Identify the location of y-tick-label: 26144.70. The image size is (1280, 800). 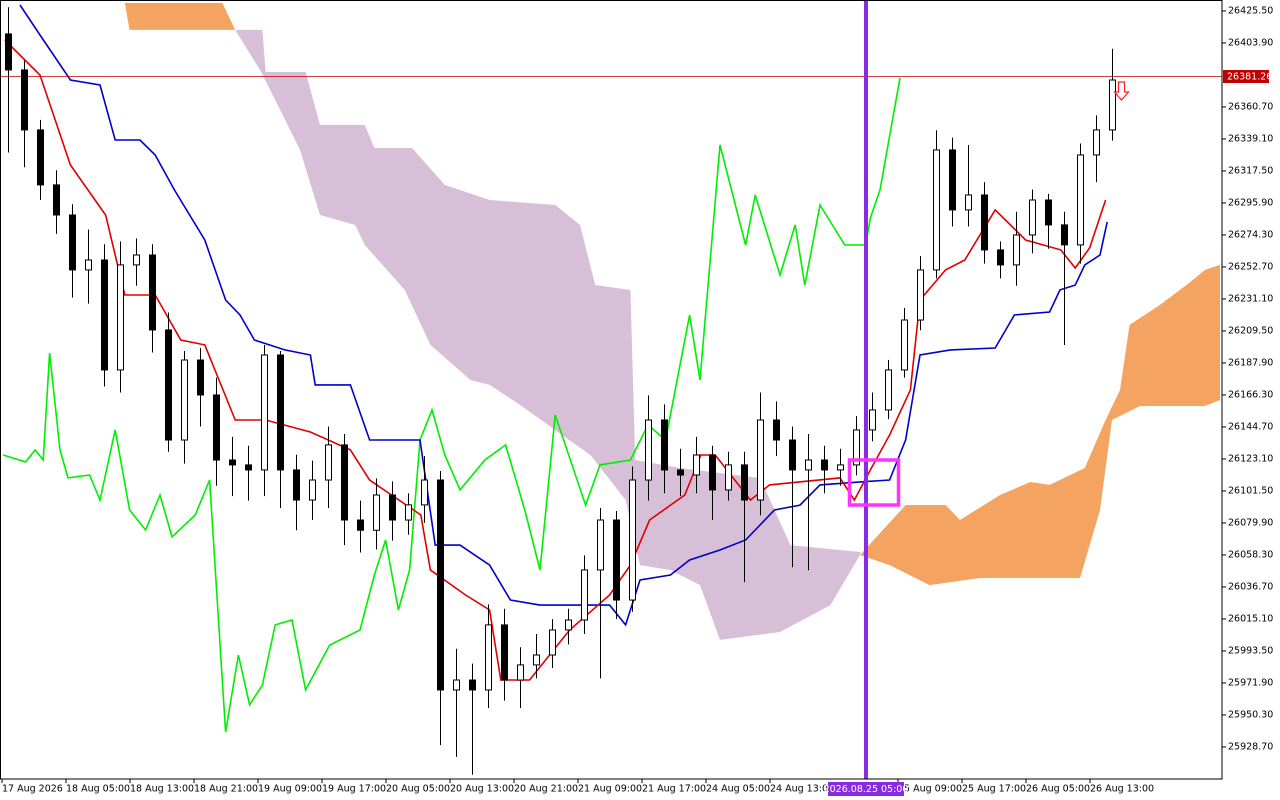
(1250, 426).